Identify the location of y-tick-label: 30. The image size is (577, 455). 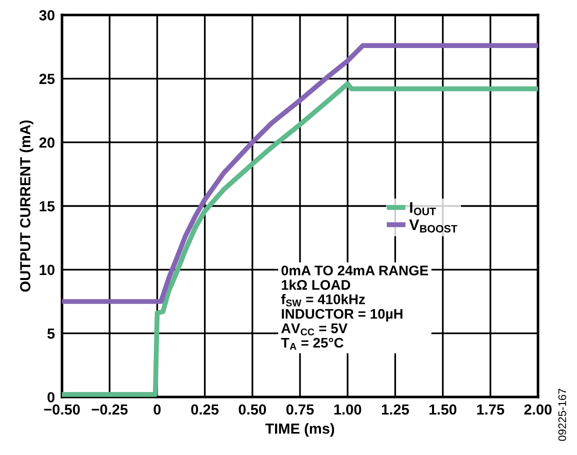
(46, 15).